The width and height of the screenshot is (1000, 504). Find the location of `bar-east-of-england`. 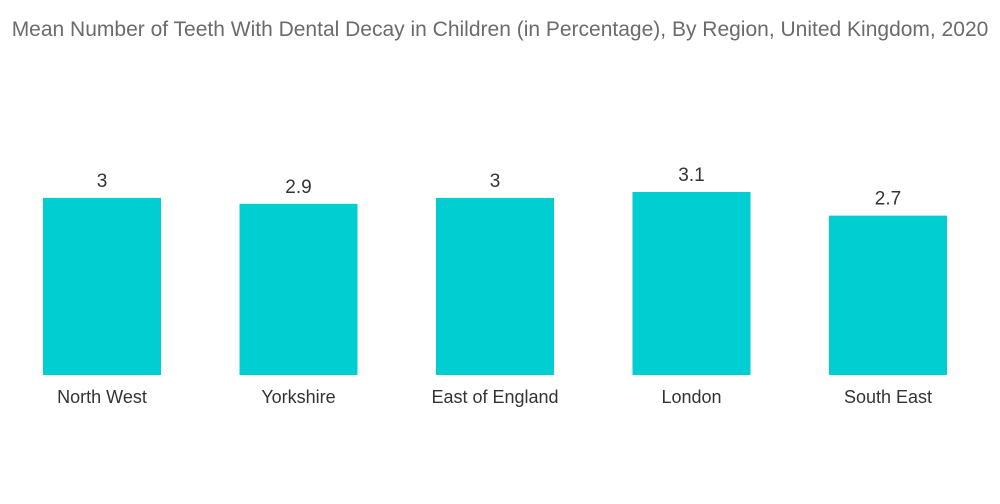

bar-east-of-england is located at coordinates (495, 286).